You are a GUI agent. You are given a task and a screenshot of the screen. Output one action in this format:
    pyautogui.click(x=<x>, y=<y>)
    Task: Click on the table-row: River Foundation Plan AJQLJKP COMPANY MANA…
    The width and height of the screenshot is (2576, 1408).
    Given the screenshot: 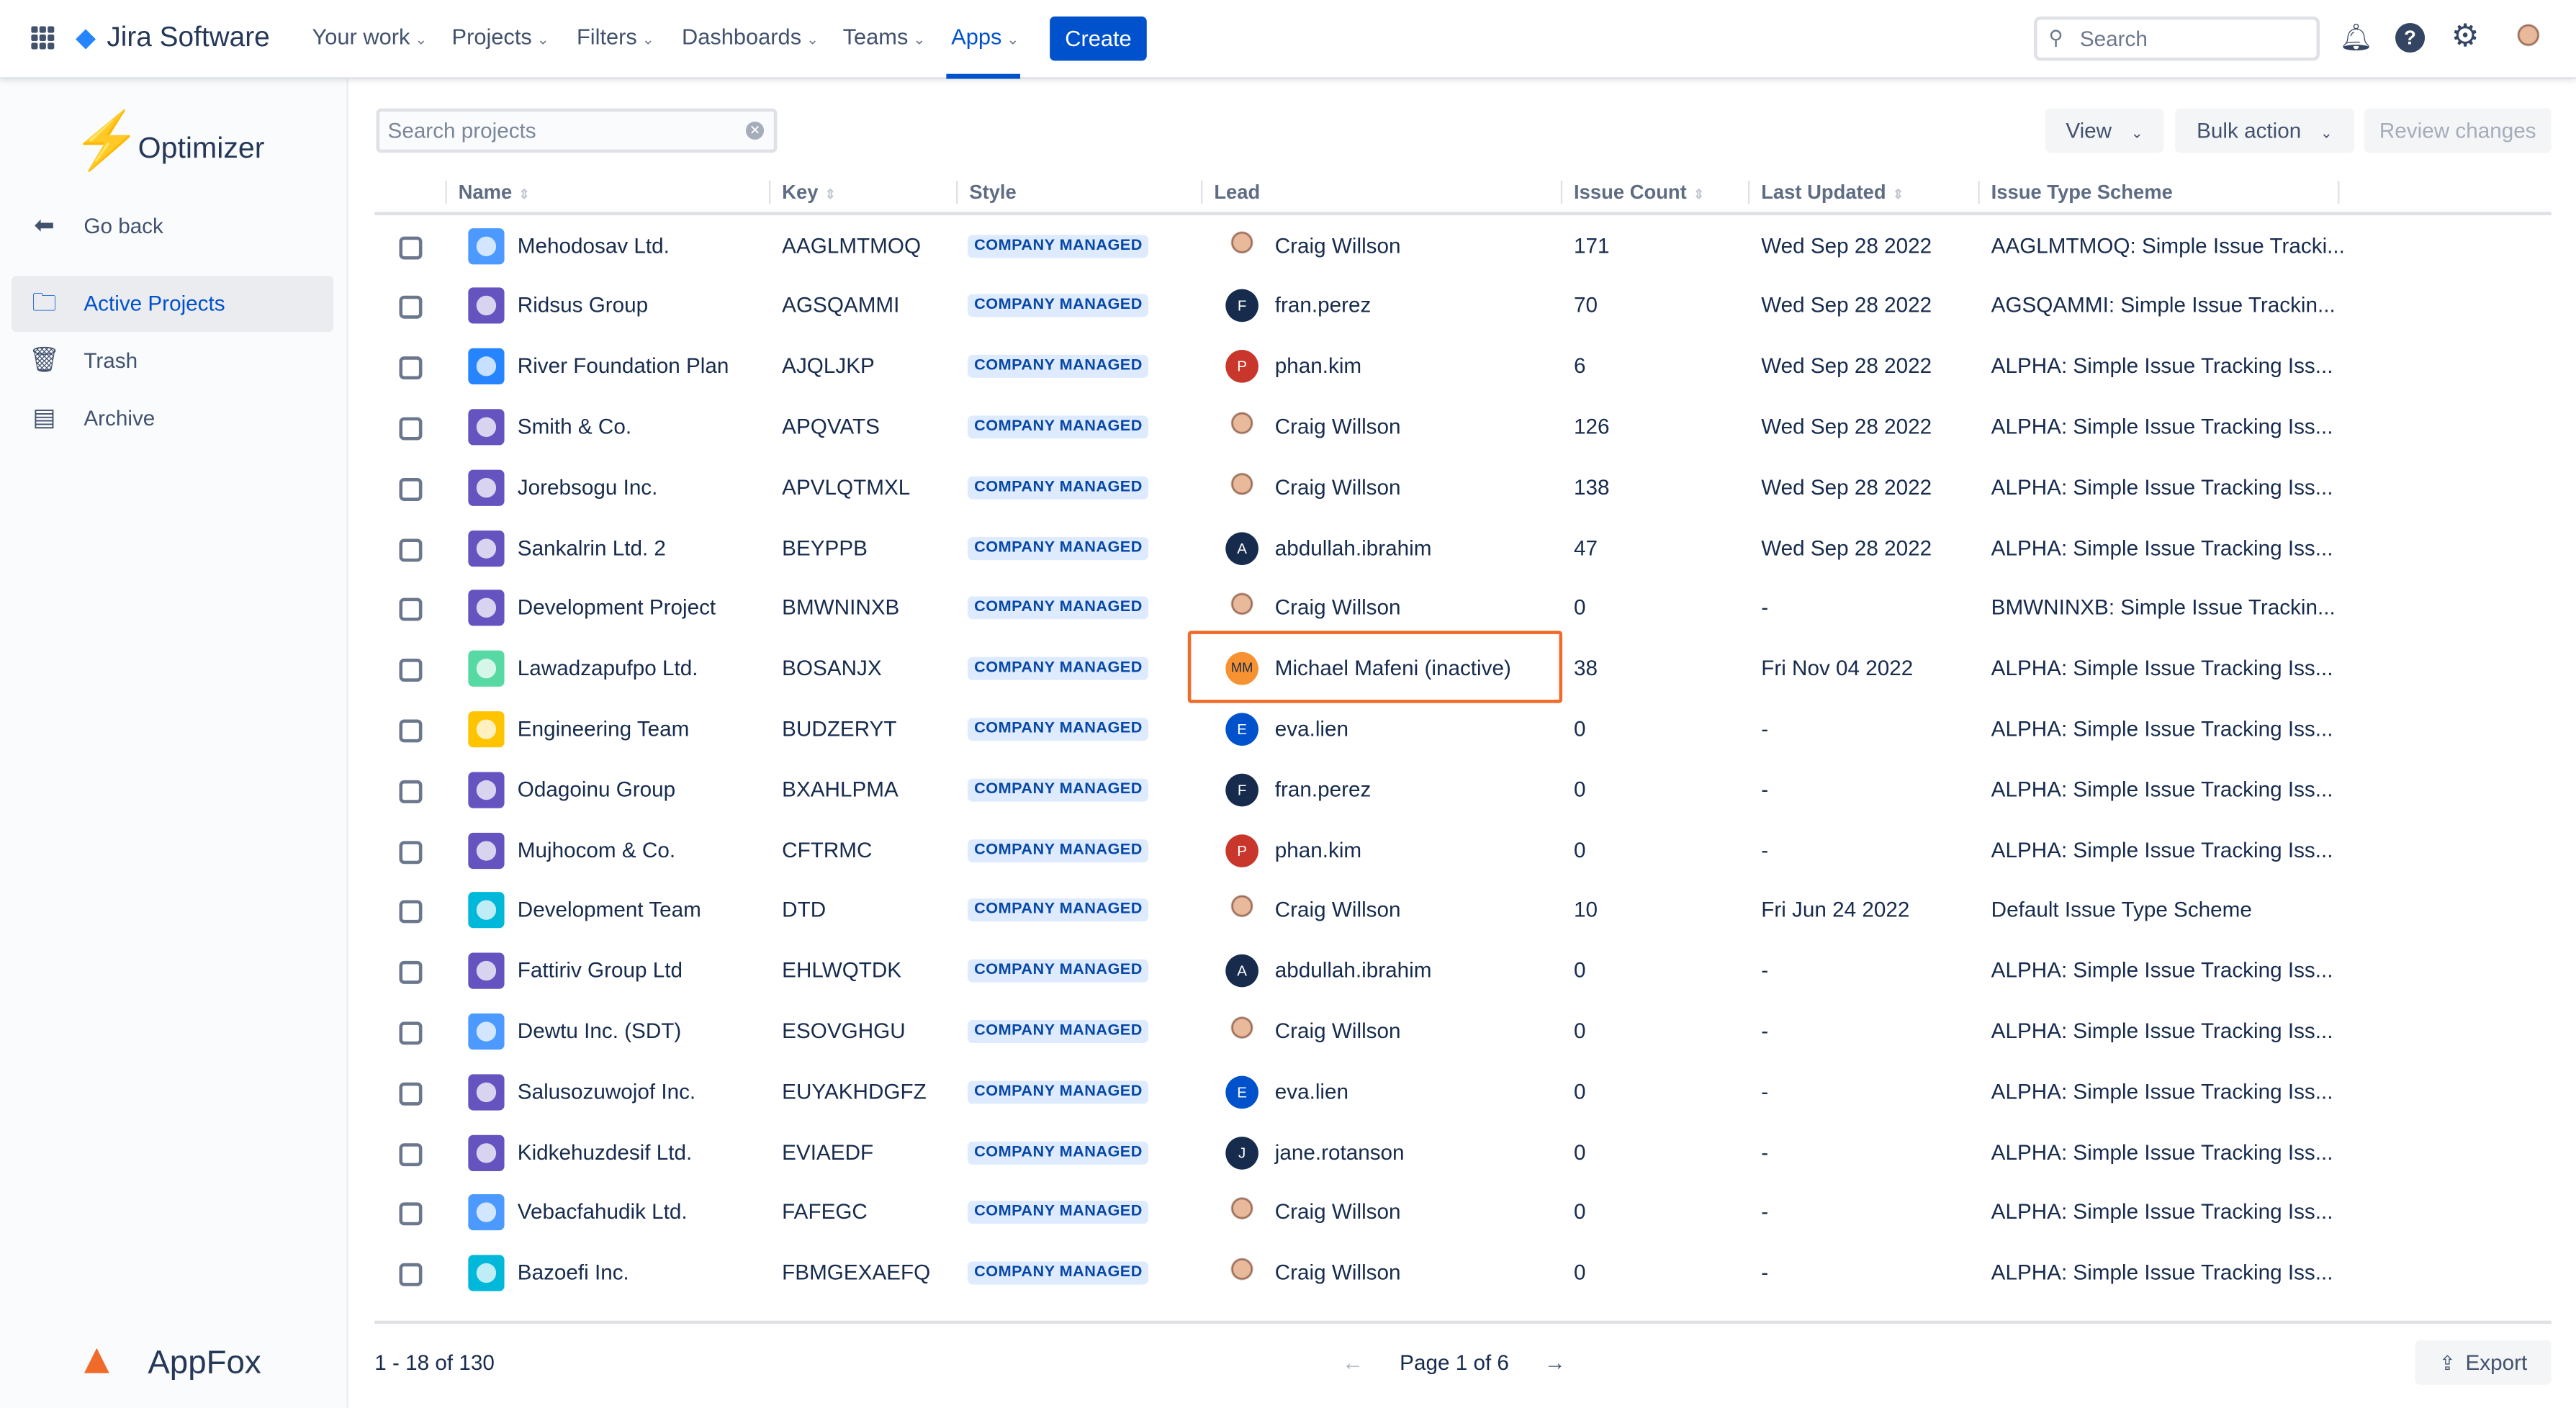 What is the action you would take?
    pyautogui.click(x=1463, y=366)
    